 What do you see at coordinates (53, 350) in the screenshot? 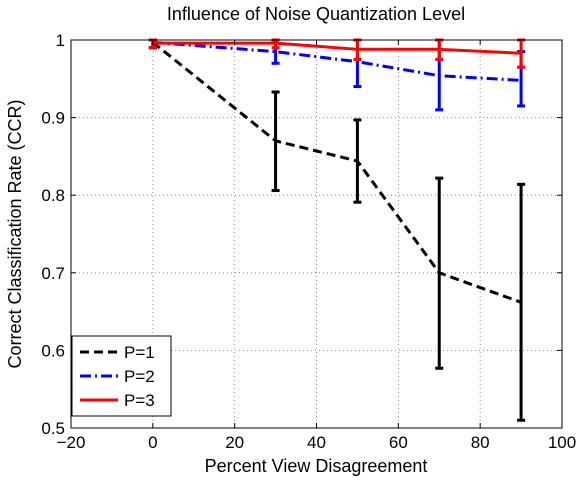
I see `y-tick-label: 0.6` at bounding box center [53, 350].